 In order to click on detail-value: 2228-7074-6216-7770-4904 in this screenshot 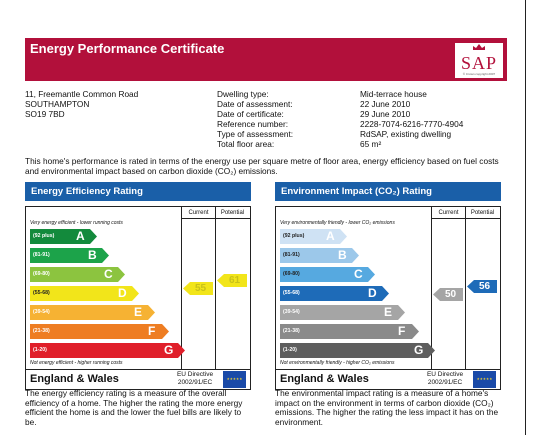, I will do `click(412, 124)`.